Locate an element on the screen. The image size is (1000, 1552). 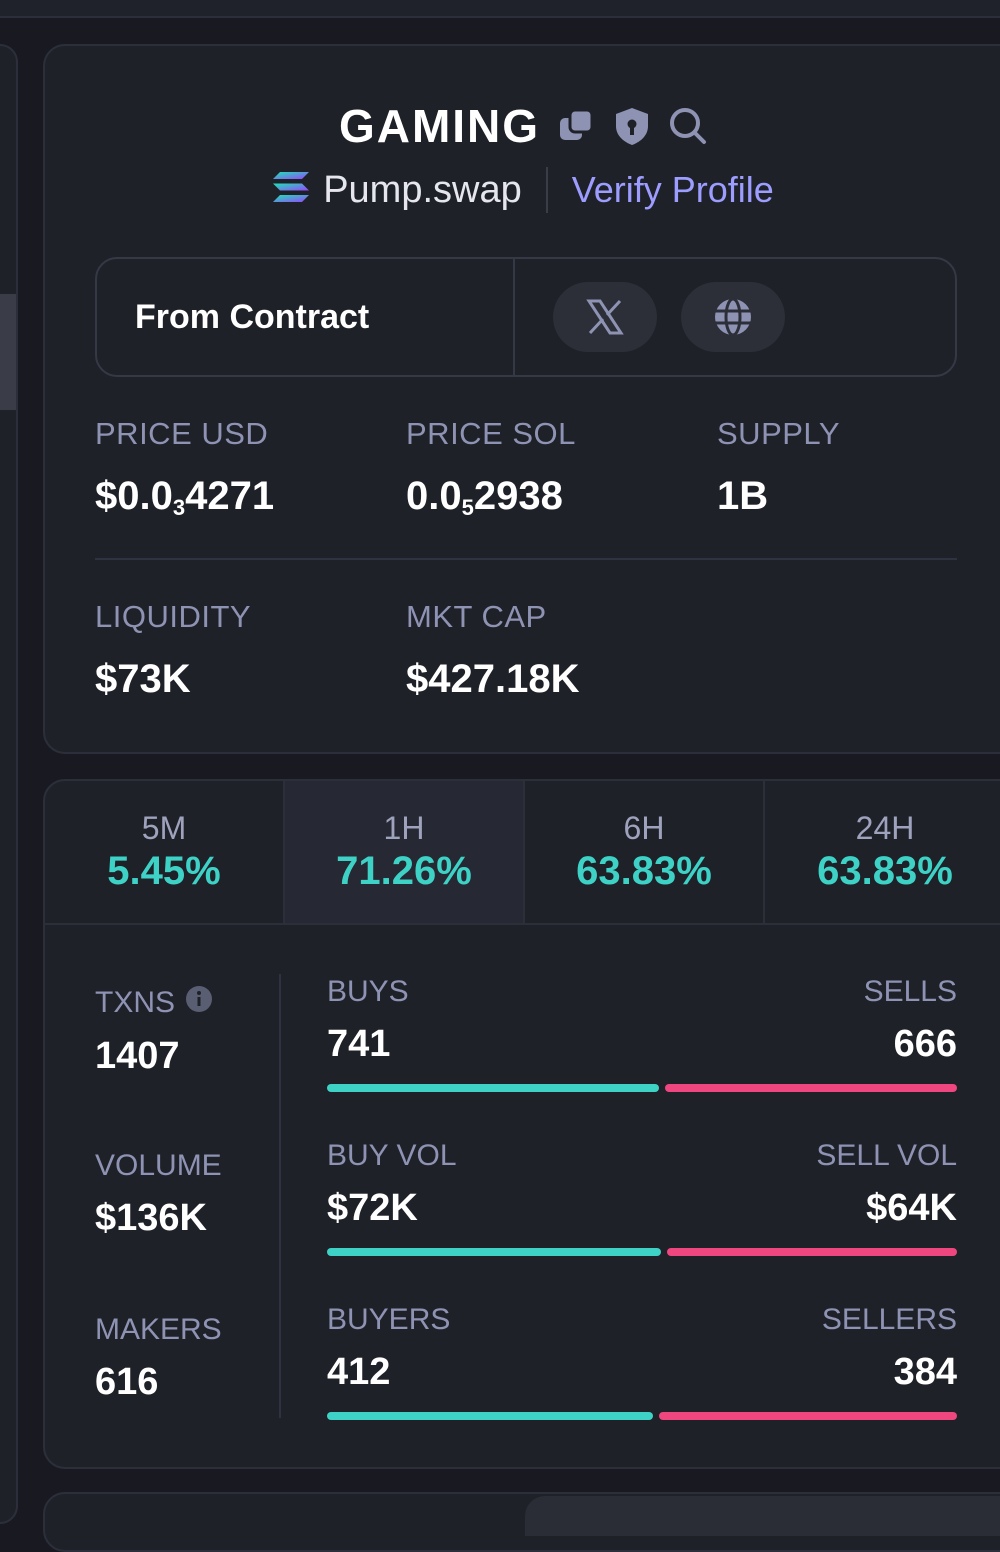
from-contract-label: From Contract is located at coordinates (306, 317).